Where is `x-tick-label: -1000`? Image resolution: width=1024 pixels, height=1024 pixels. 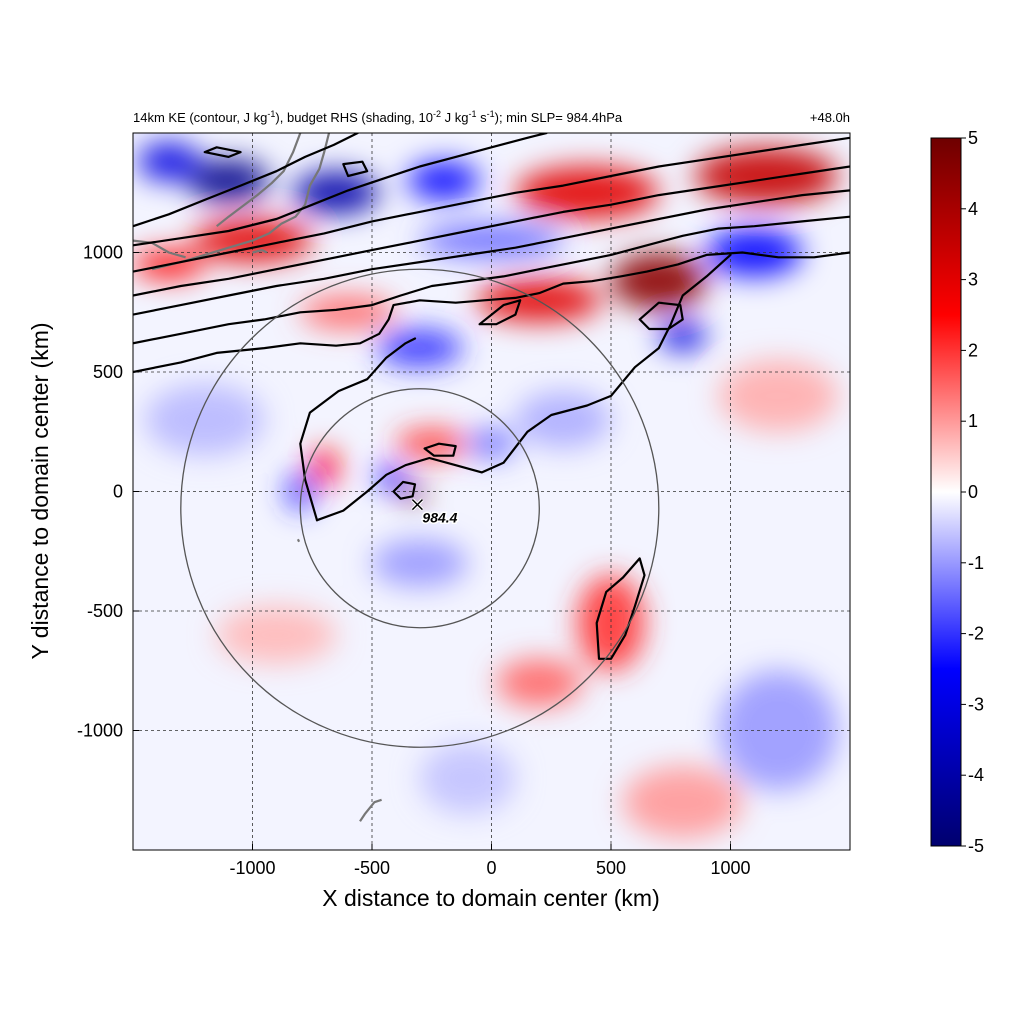 x-tick-label: -1000 is located at coordinates (252, 868).